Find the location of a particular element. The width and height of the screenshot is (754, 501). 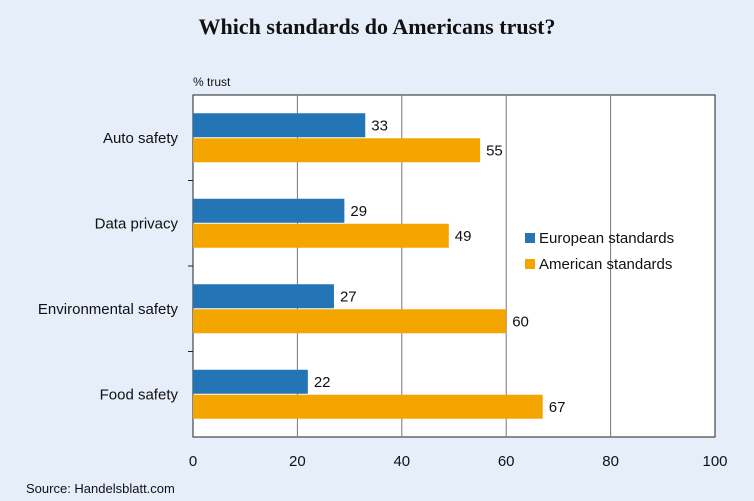

source-note: Source: Handelsblatt.com is located at coordinates (100, 488).